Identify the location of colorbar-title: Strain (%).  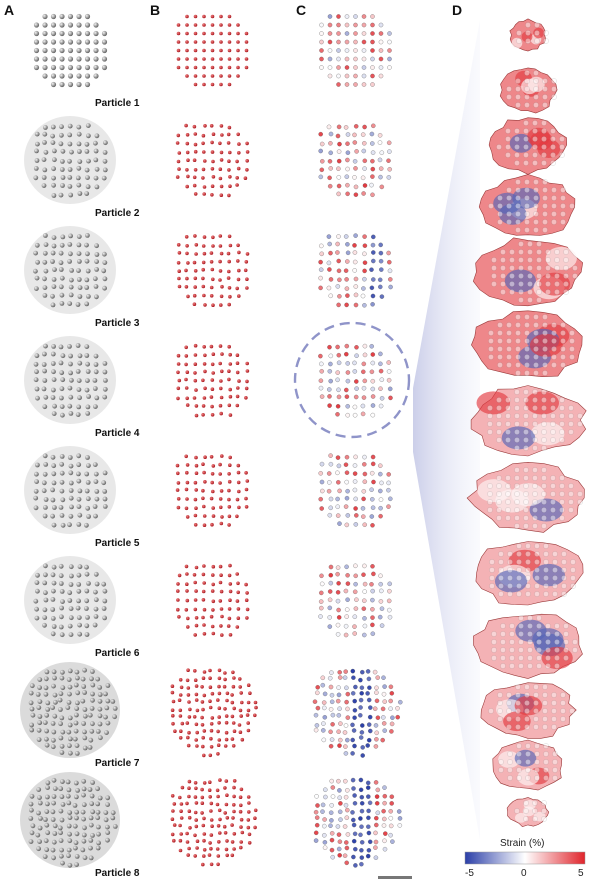
(522, 843).